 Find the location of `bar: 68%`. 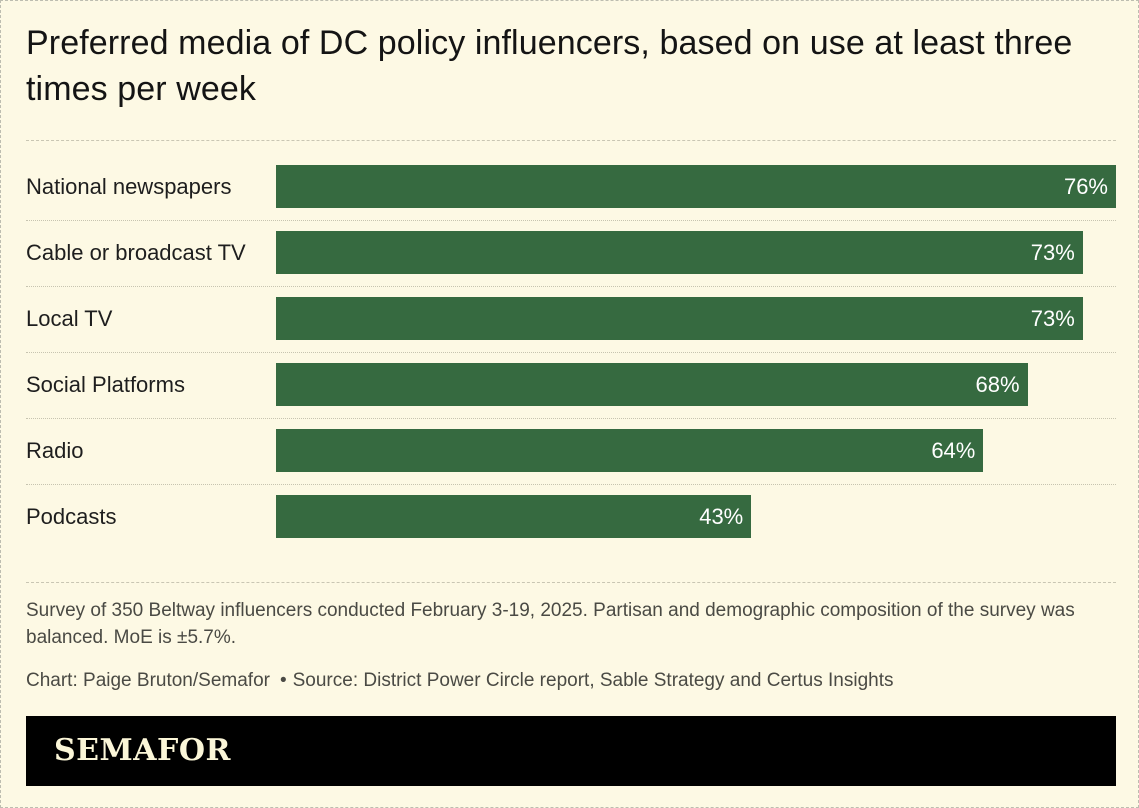

bar: 68% is located at coordinates (652, 384).